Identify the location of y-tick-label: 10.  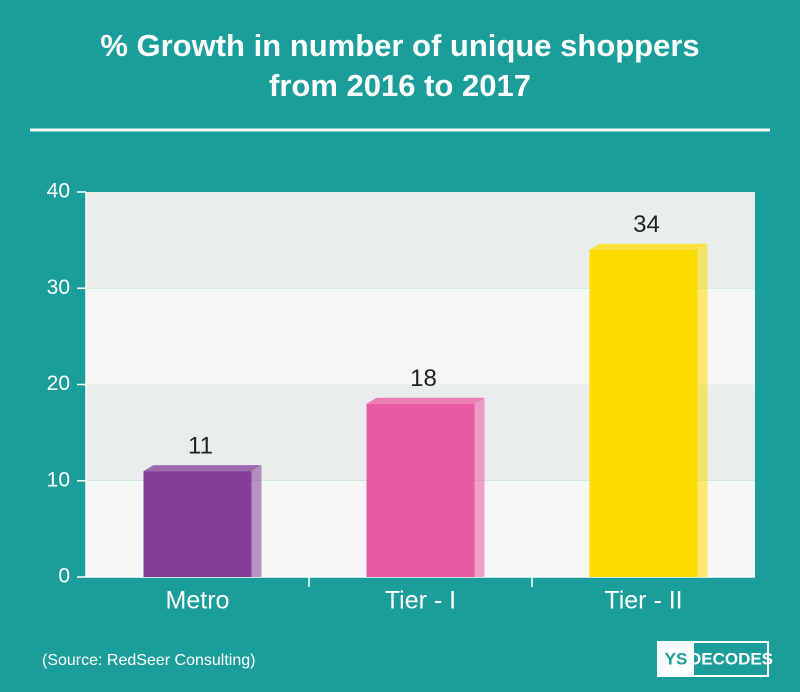
(58, 479).